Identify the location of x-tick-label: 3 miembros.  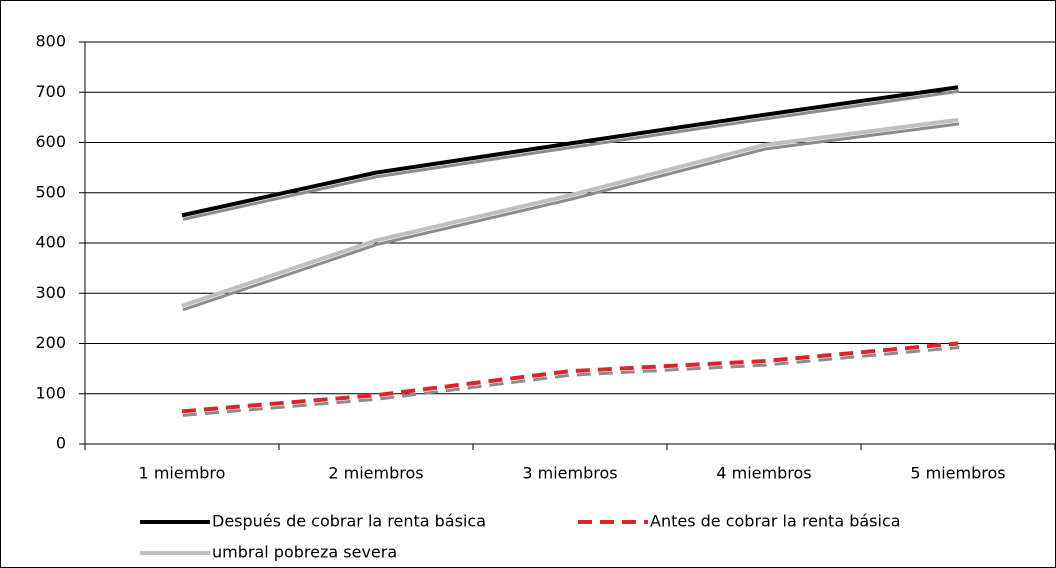
(569, 473).